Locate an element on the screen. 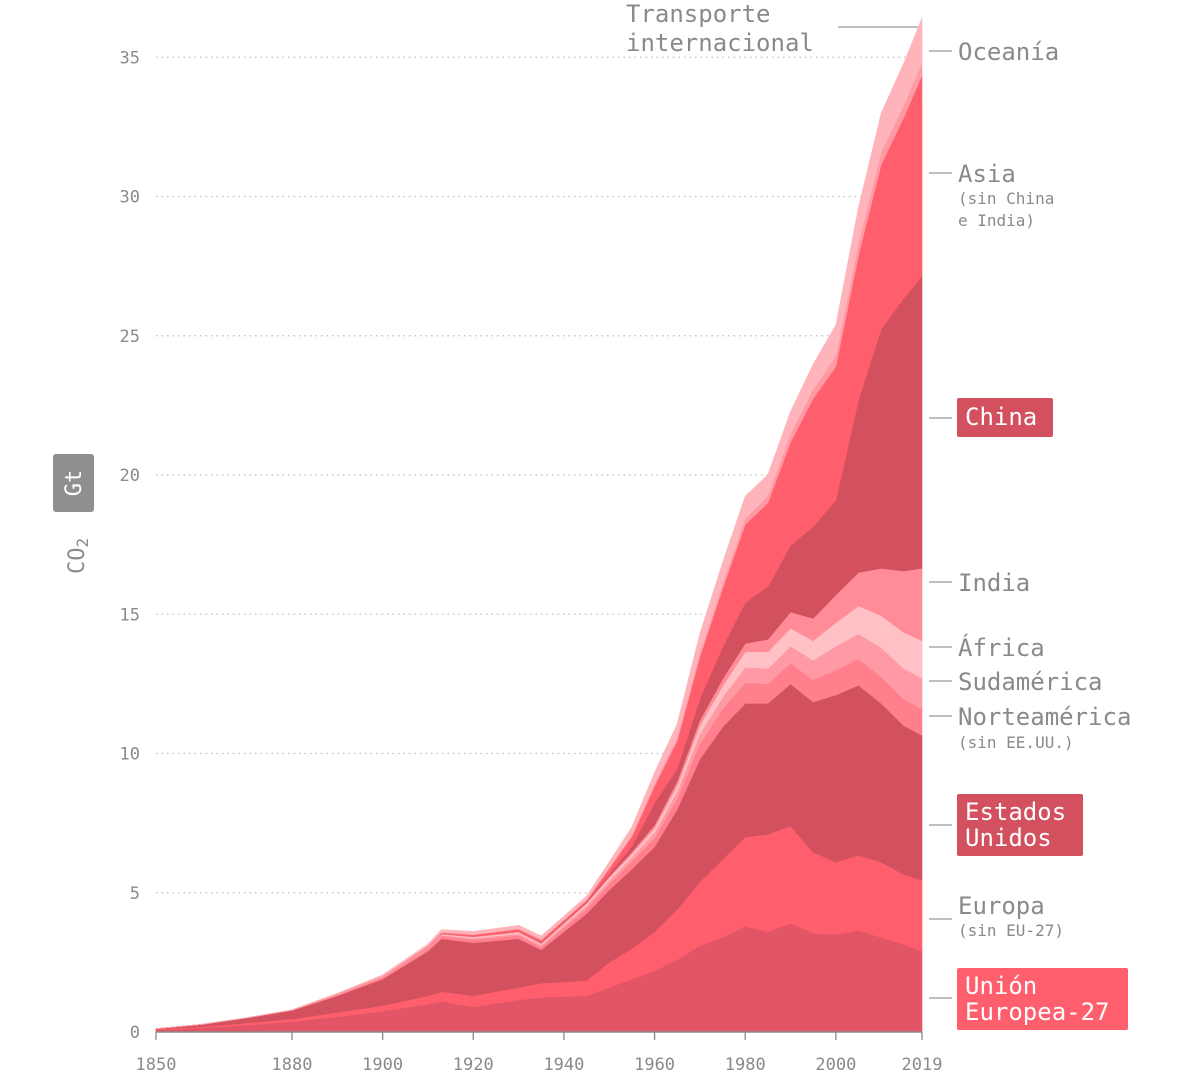  y-tick-20: 20 is located at coordinates (130, 476).